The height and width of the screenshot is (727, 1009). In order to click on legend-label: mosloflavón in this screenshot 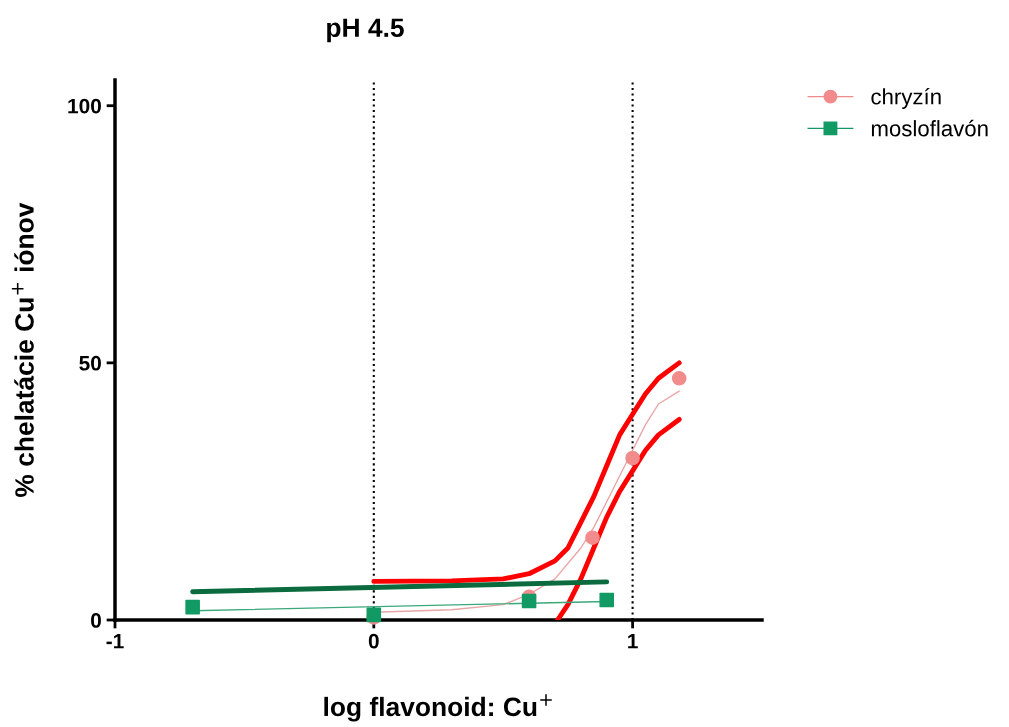, I will do `click(929, 128)`.